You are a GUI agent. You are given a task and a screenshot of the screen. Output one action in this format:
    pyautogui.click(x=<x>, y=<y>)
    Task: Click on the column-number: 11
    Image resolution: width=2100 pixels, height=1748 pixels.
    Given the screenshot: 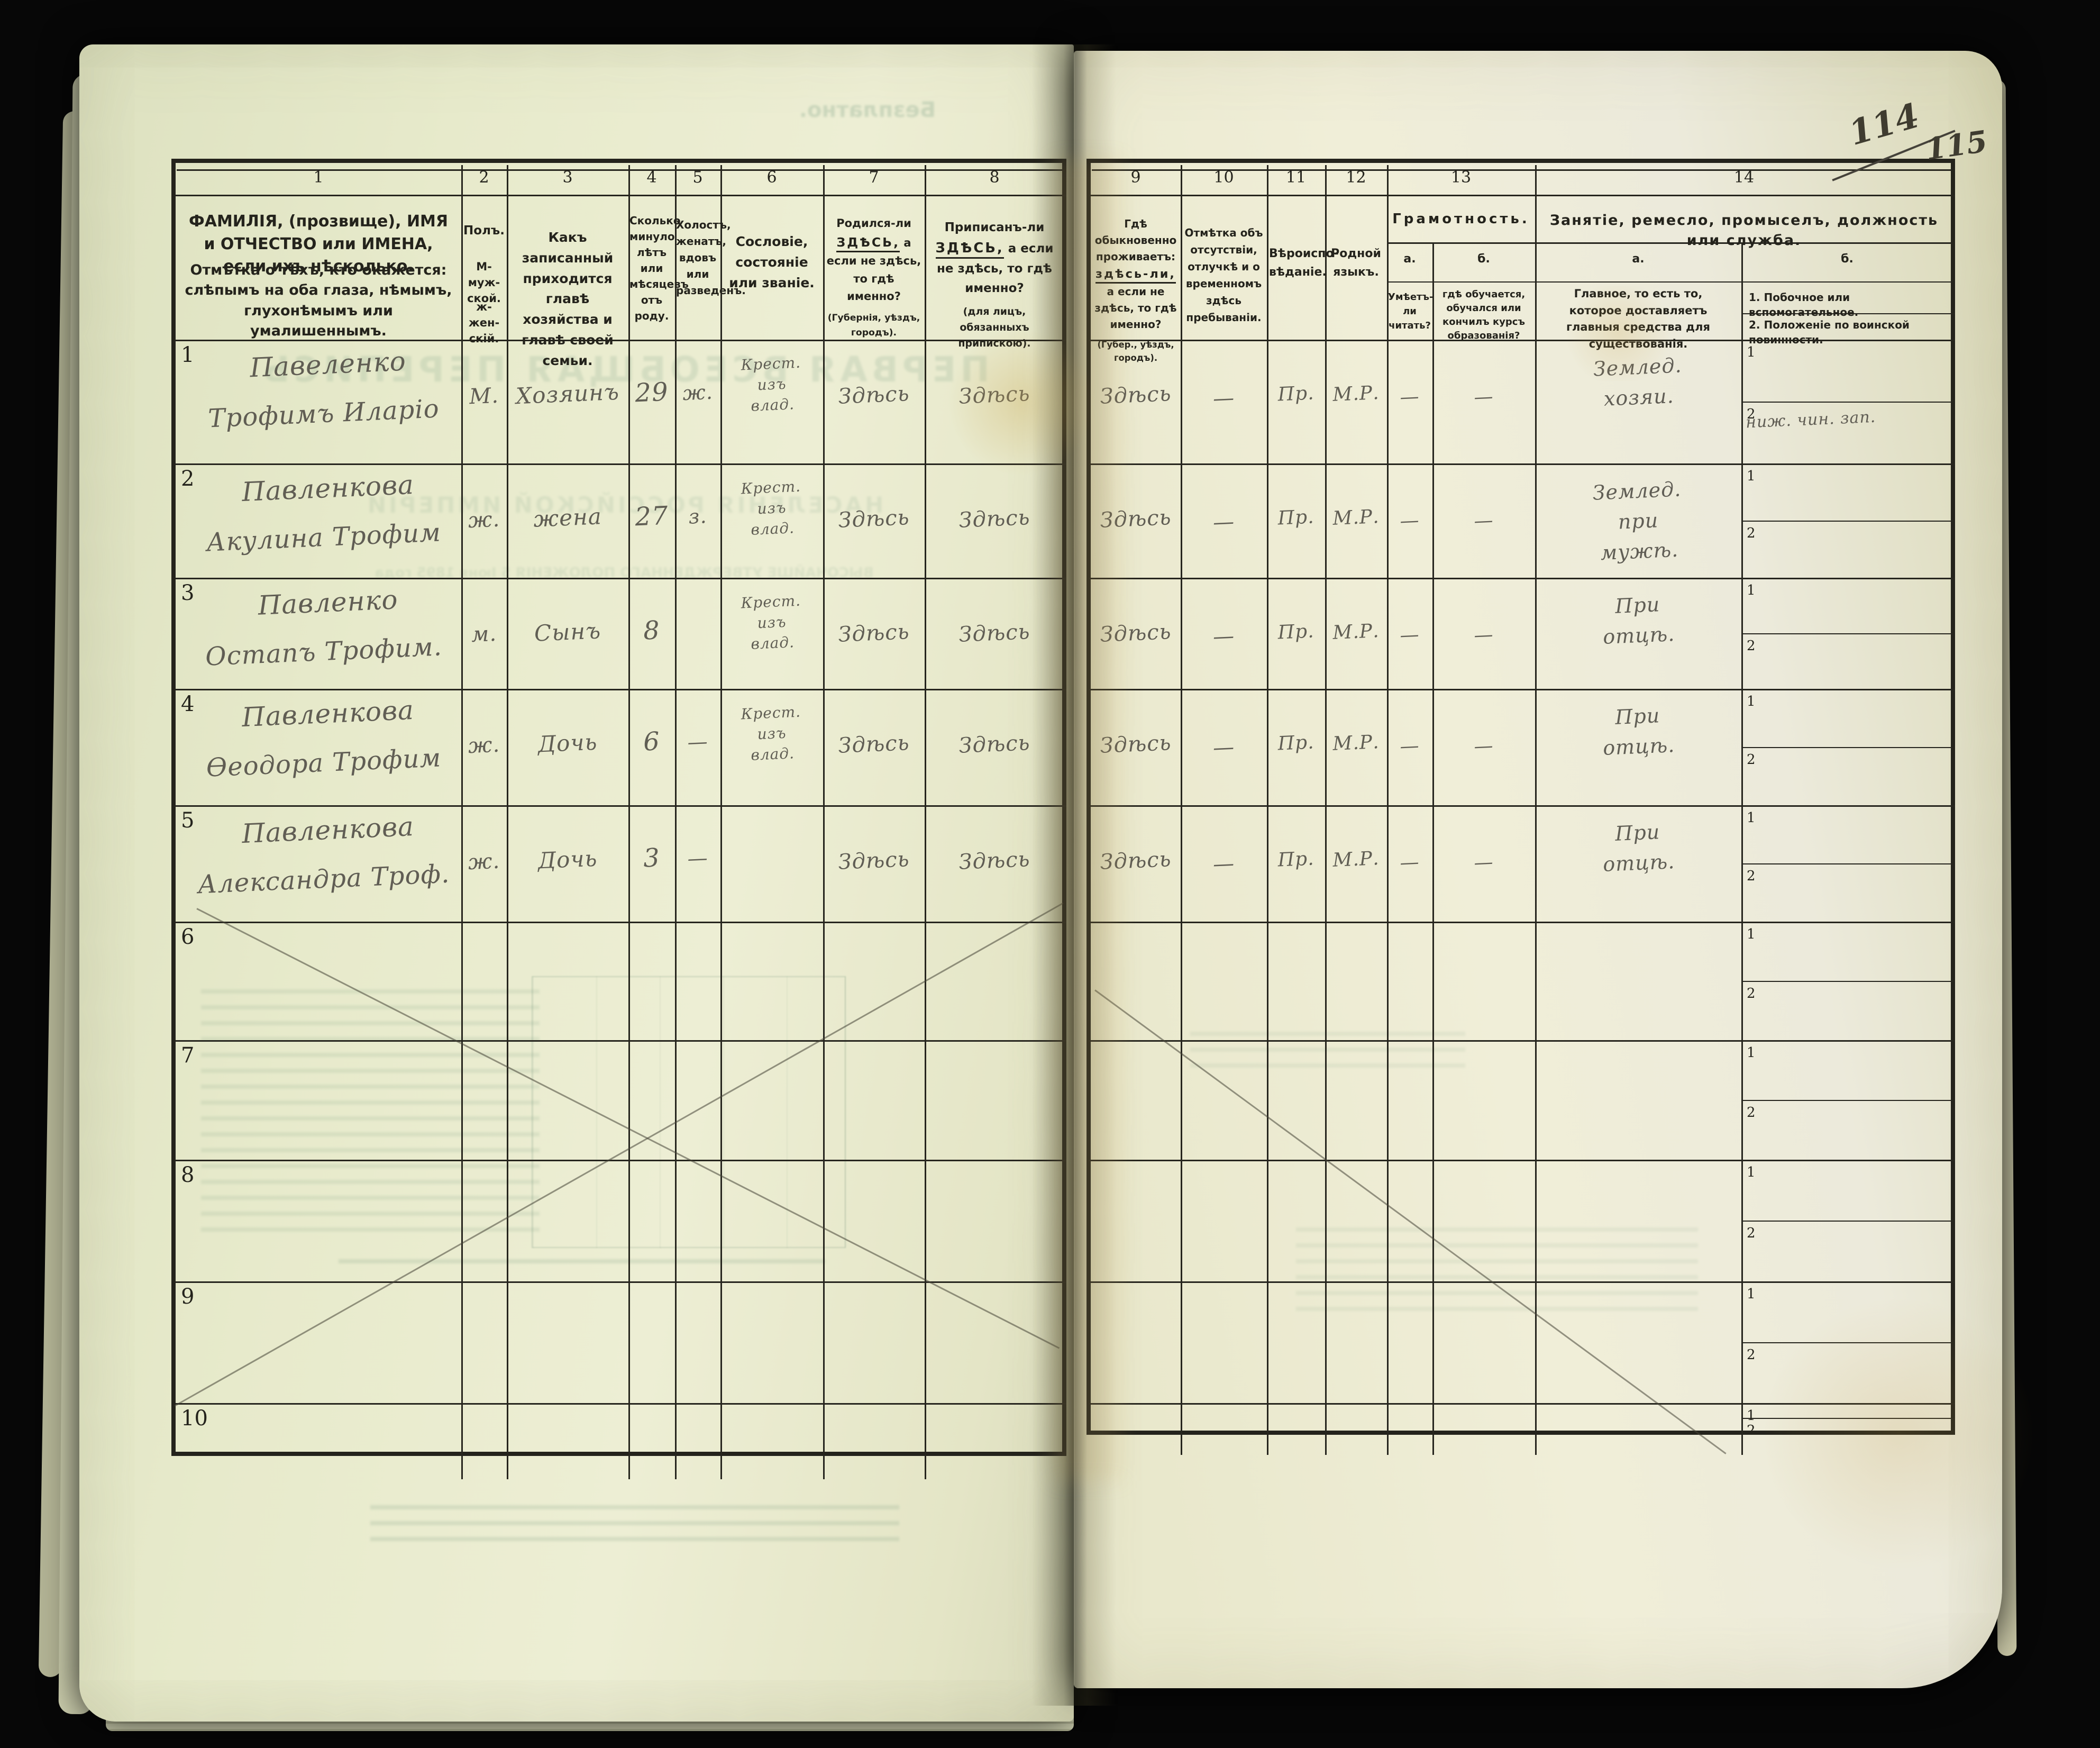 What is the action you would take?
    pyautogui.click(x=1296, y=177)
    